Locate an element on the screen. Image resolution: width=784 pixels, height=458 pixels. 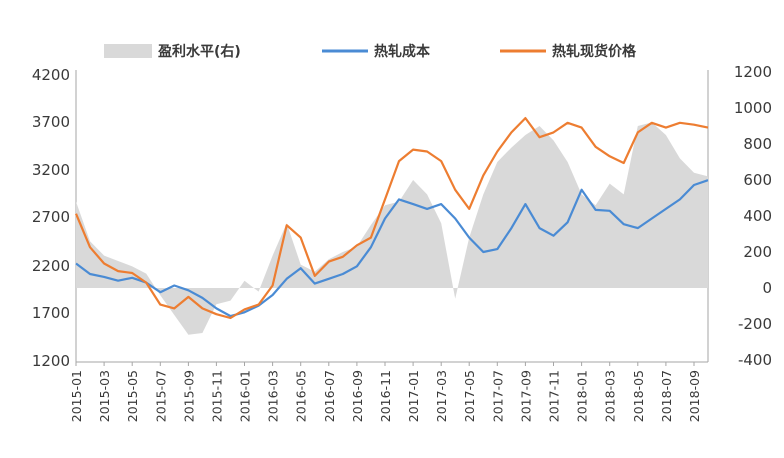
x-tick-label: 2015-05 is located at coordinates (132, 396).